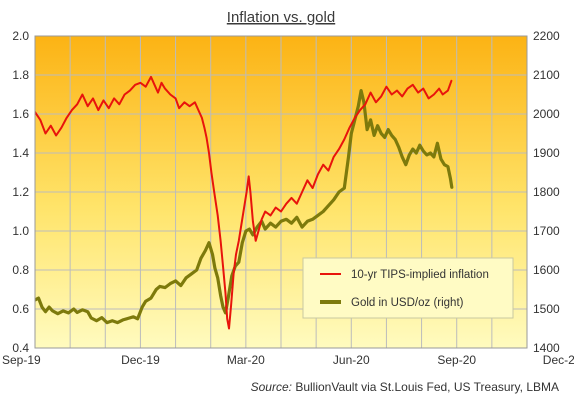  What do you see at coordinates (546, 114) in the screenshot?
I see `y-right-tick-label: 2000` at bounding box center [546, 114].